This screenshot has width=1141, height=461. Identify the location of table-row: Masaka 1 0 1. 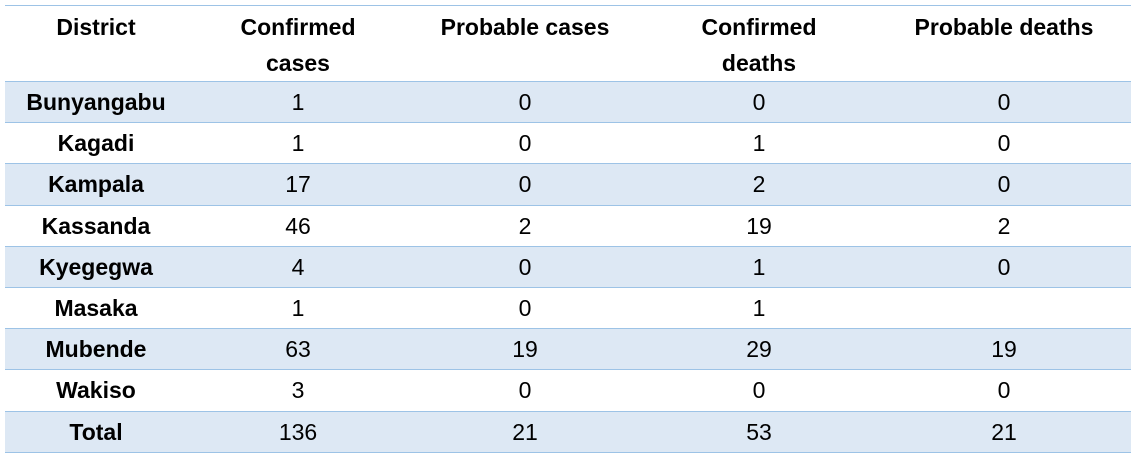
(568, 307).